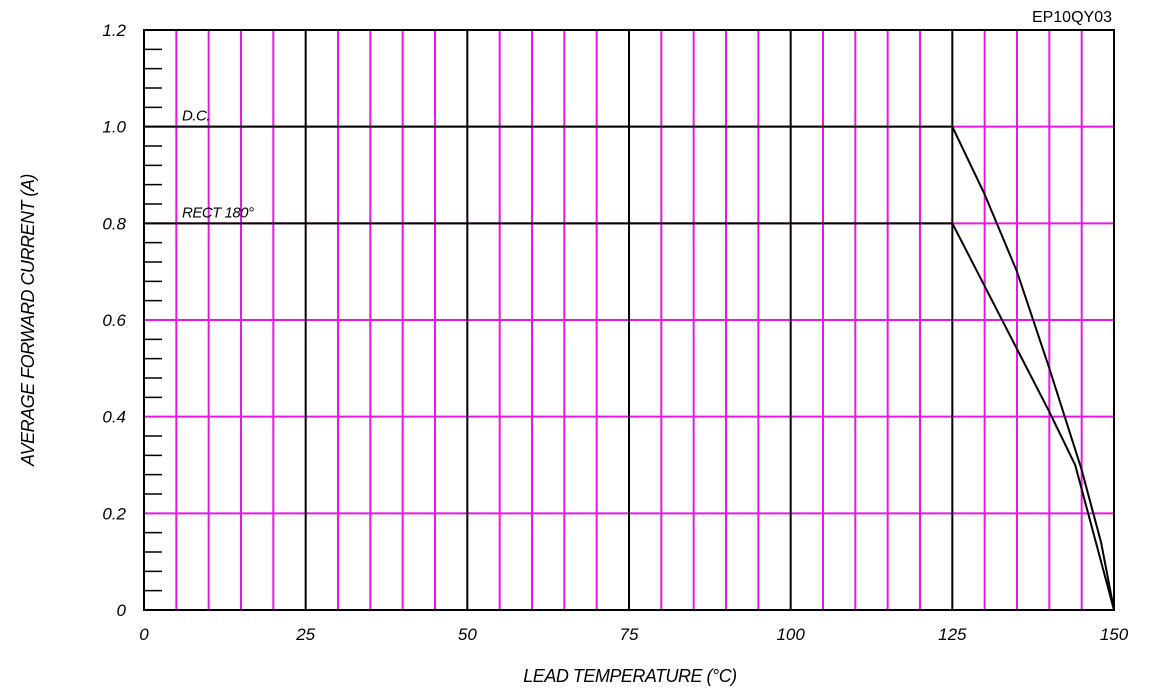  Describe the element at coordinates (28, 320) in the screenshot. I see `y-axis-title: AVERAGE FORWARD CURRENT (A)` at that location.